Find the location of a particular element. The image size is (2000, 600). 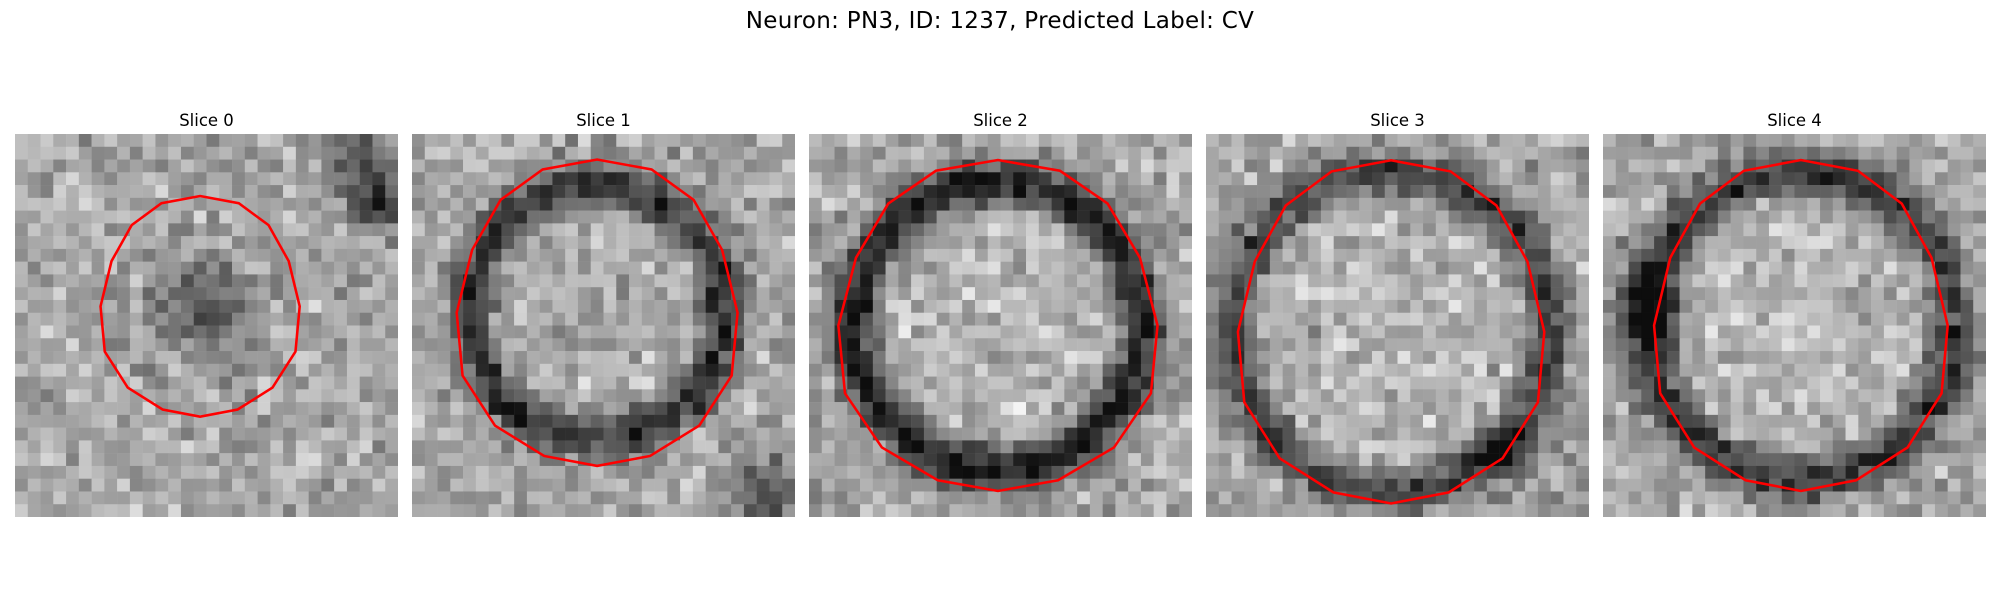

slice-title-2: Slice 2 is located at coordinates (1000, 120).